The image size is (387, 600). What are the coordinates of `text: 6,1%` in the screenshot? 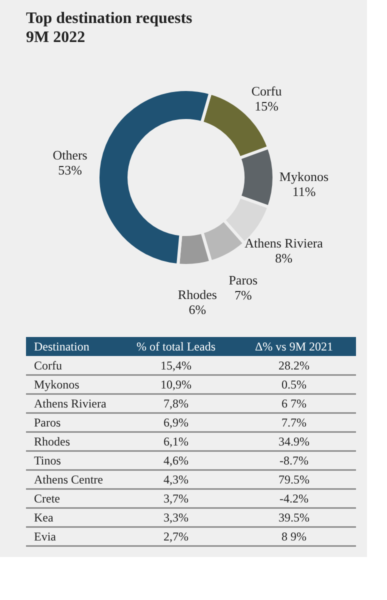 It's located at (176, 441).